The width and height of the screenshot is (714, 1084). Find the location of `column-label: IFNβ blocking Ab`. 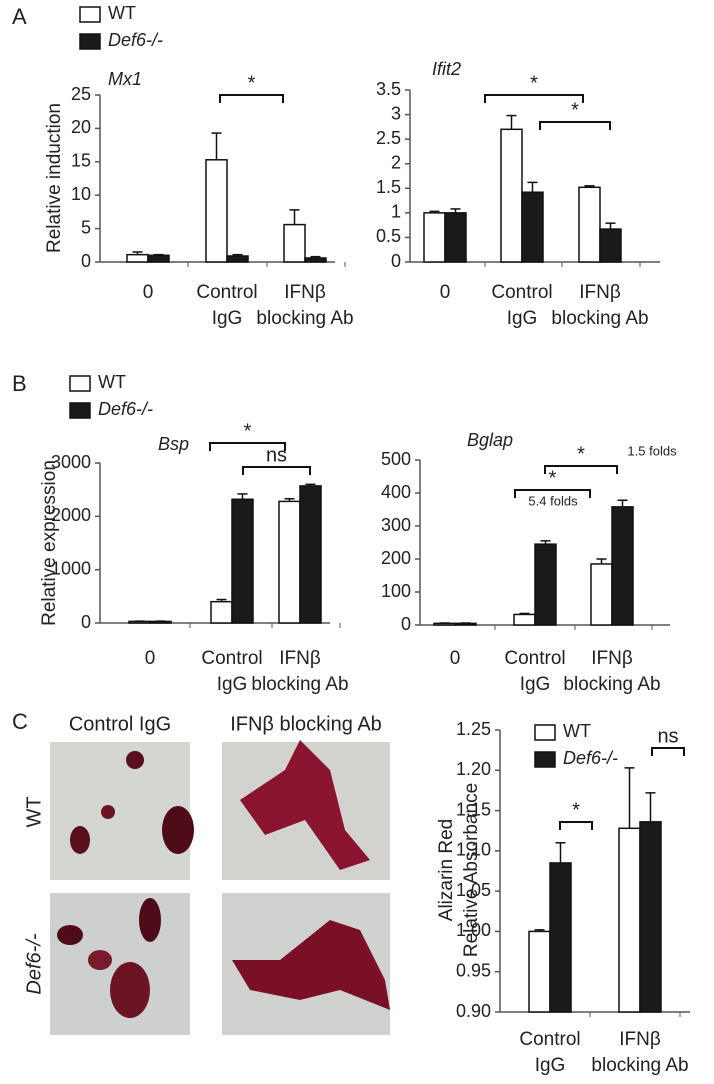

column-label: IFNβ blocking Ab is located at coordinates (306, 724).